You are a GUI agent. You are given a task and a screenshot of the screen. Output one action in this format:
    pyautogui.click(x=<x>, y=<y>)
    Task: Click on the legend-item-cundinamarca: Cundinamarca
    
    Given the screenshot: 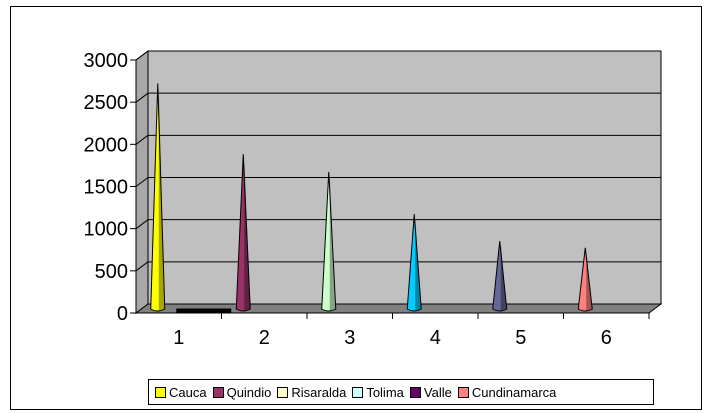 What is the action you would take?
    pyautogui.click(x=507, y=392)
    